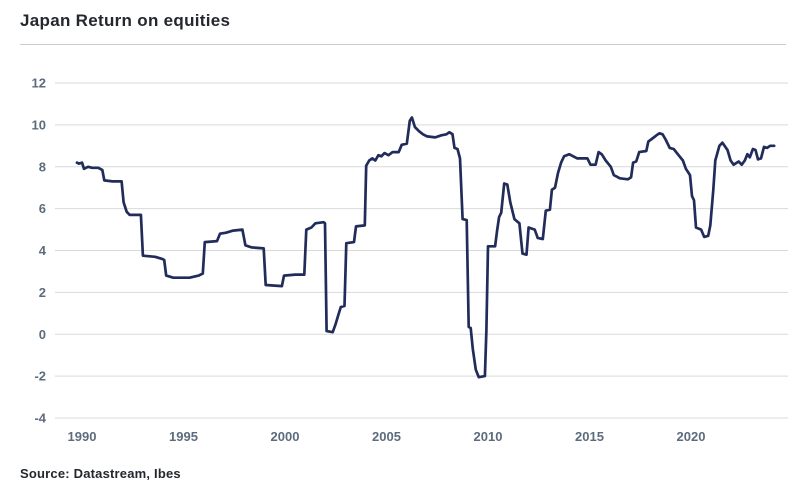  What do you see at coordinates (42, 166) in the screenshot?
I see `y-tick-label: 8` at bounding box center [42, 166].